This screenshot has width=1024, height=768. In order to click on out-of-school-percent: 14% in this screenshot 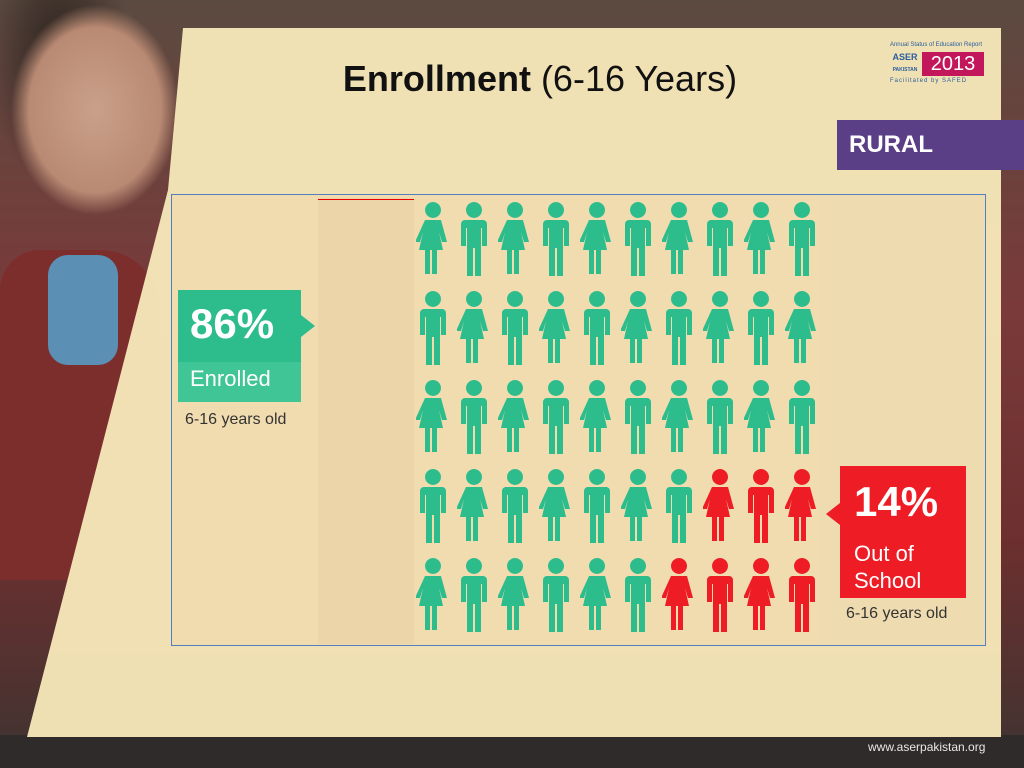, I will do `click(896, 501)`.